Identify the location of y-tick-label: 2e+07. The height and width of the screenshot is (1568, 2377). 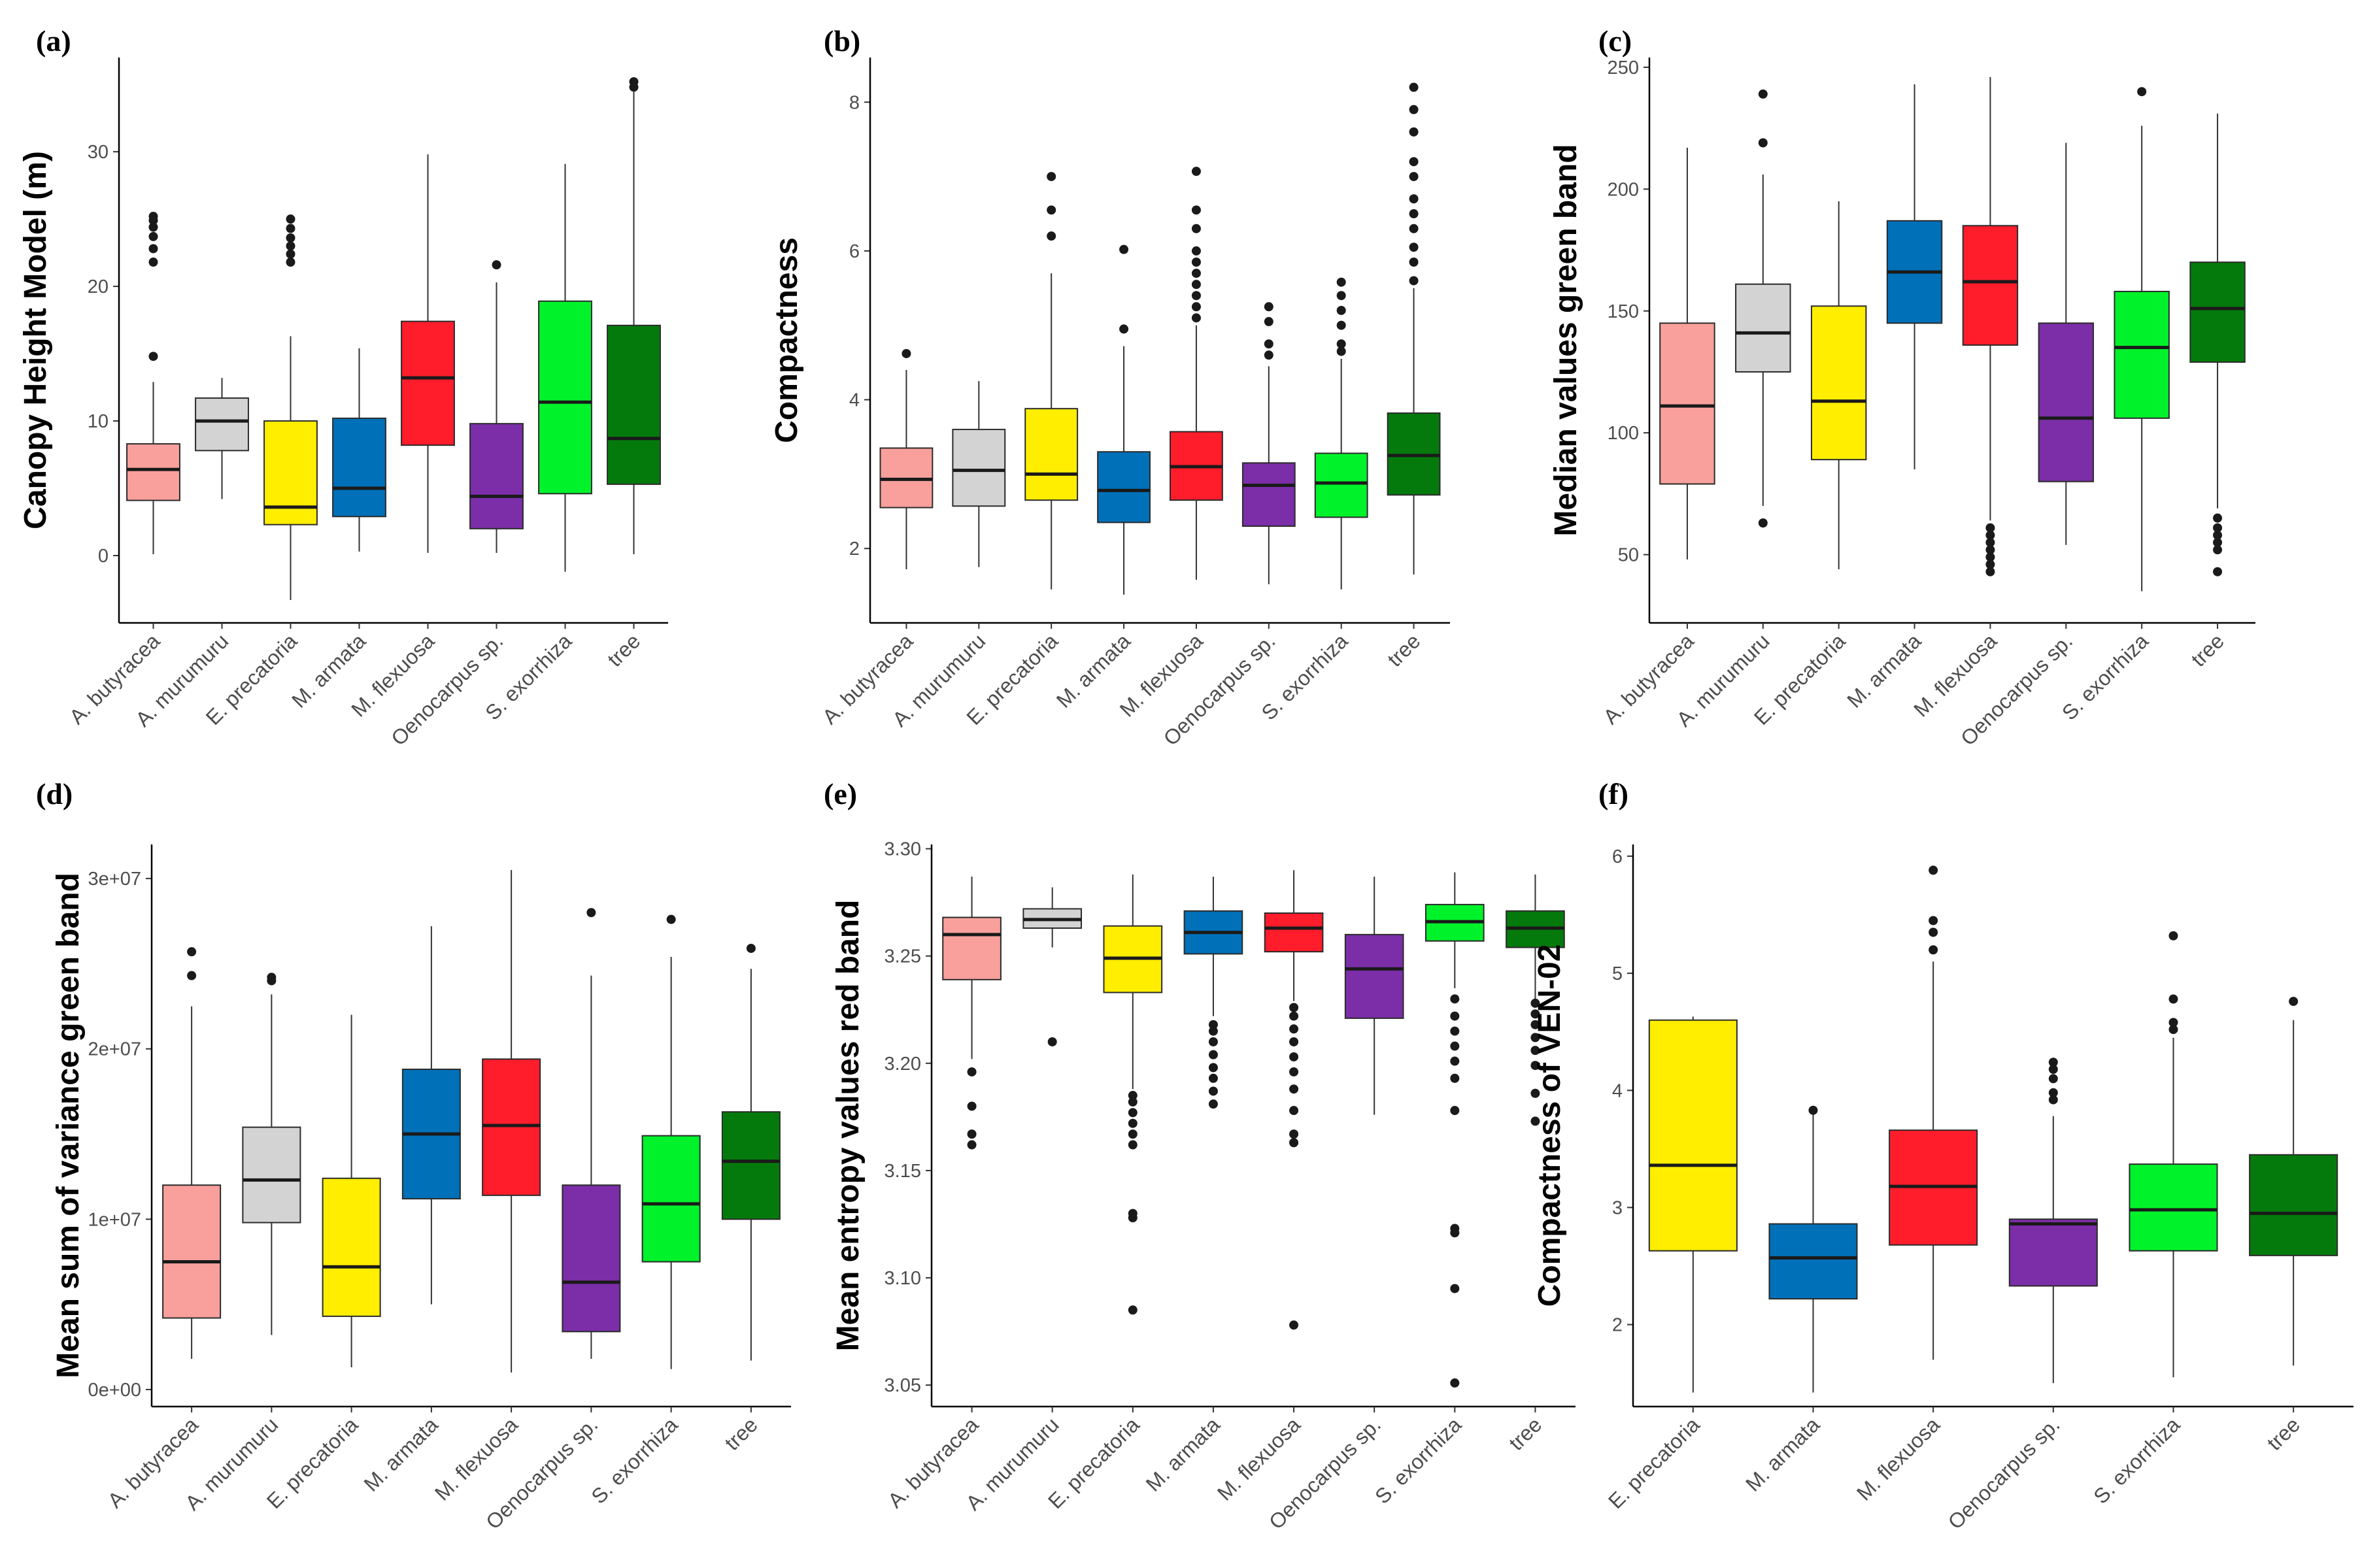
(114, 1049).